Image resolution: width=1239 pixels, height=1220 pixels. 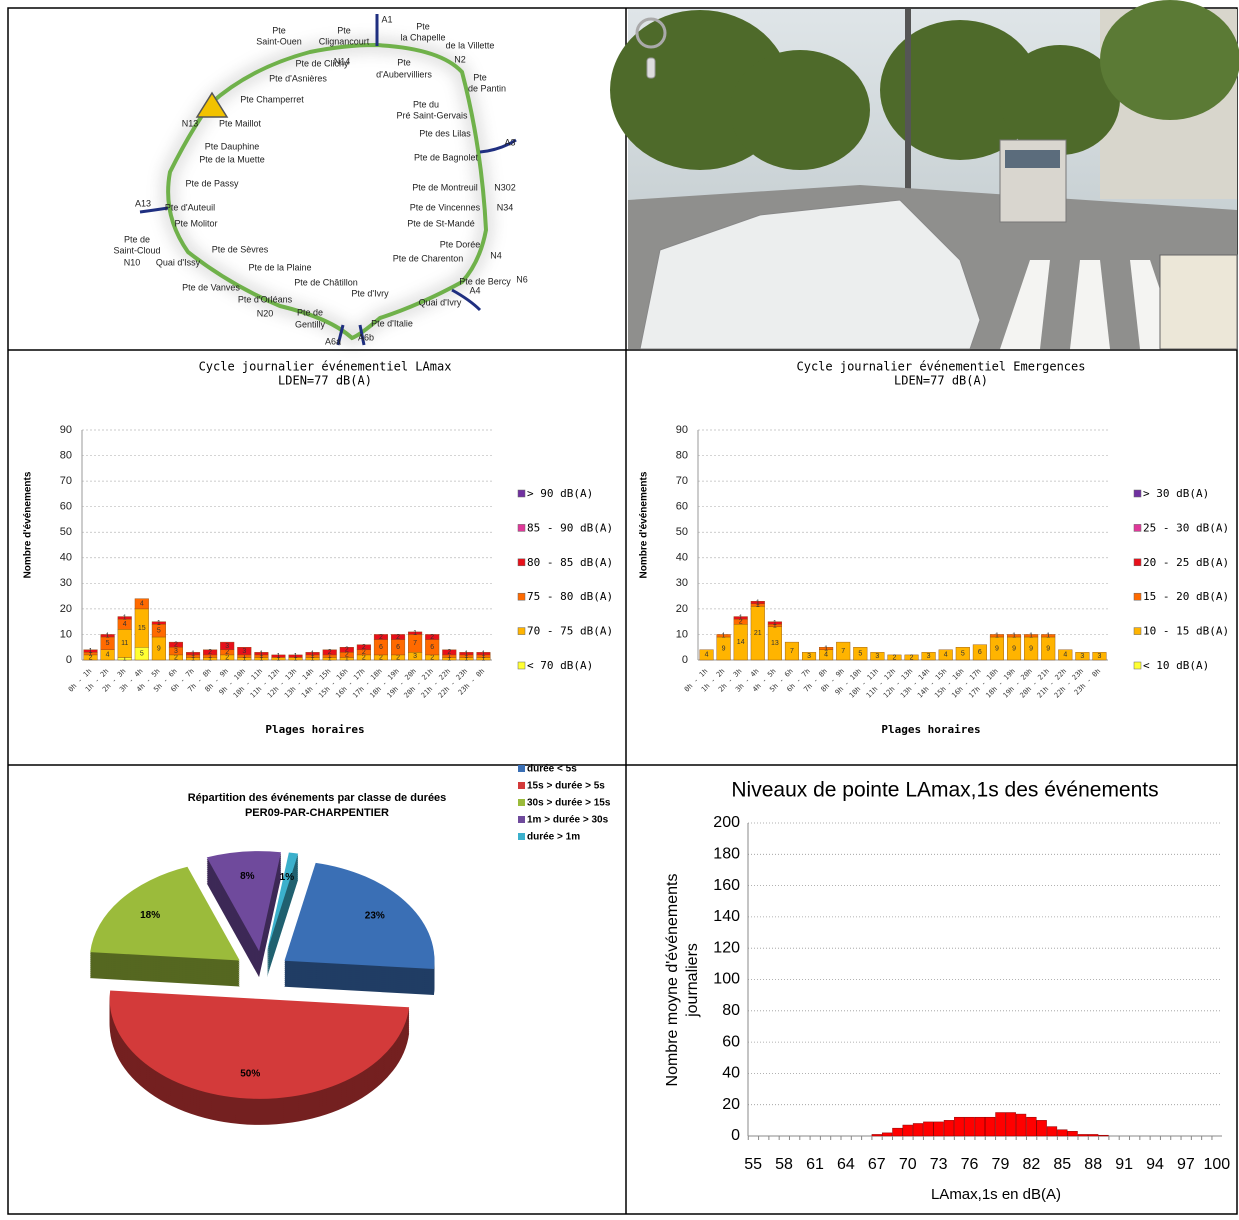 What do you see at coordinates (159, 630) in the screenshot?
I see `value-label: 5` at bounding box center [159, 630].